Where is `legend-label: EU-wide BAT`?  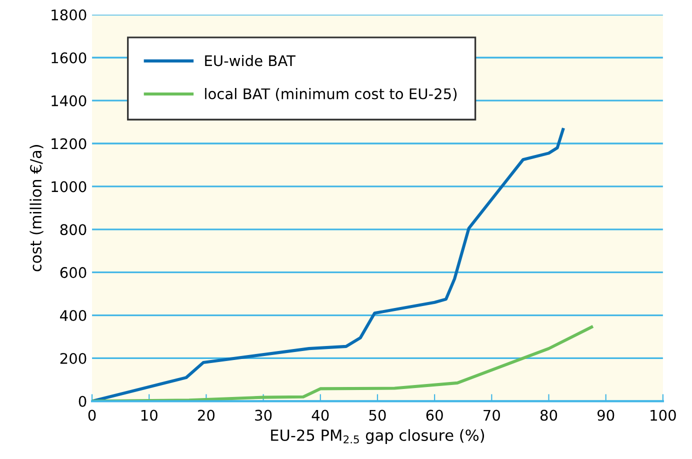 legend-label: EU-wide BAT is located at coordinates (250, 60).